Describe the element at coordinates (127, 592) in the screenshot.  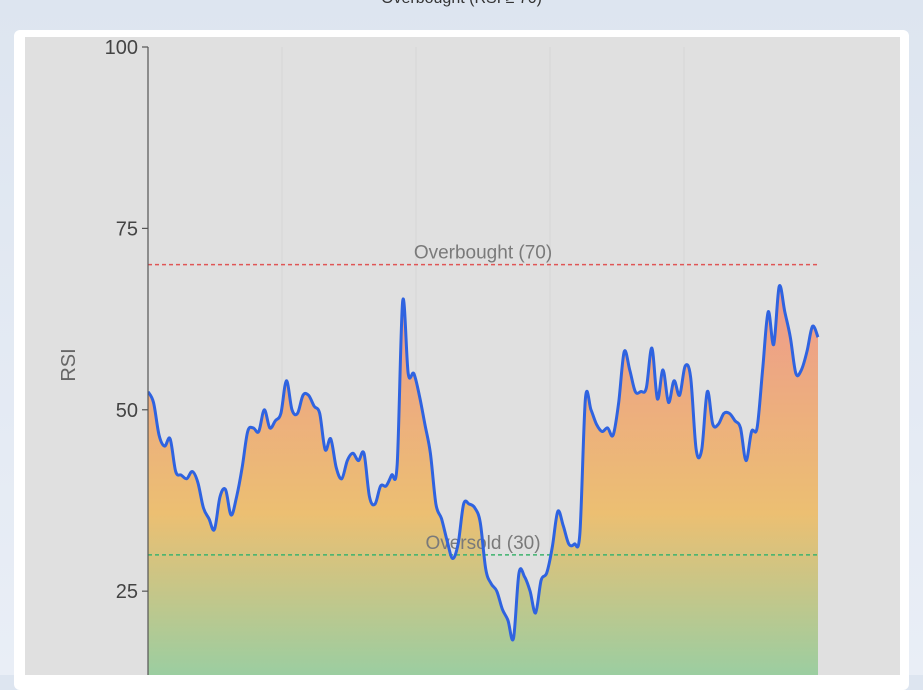
I see `y-tick-label: 25` at that location.